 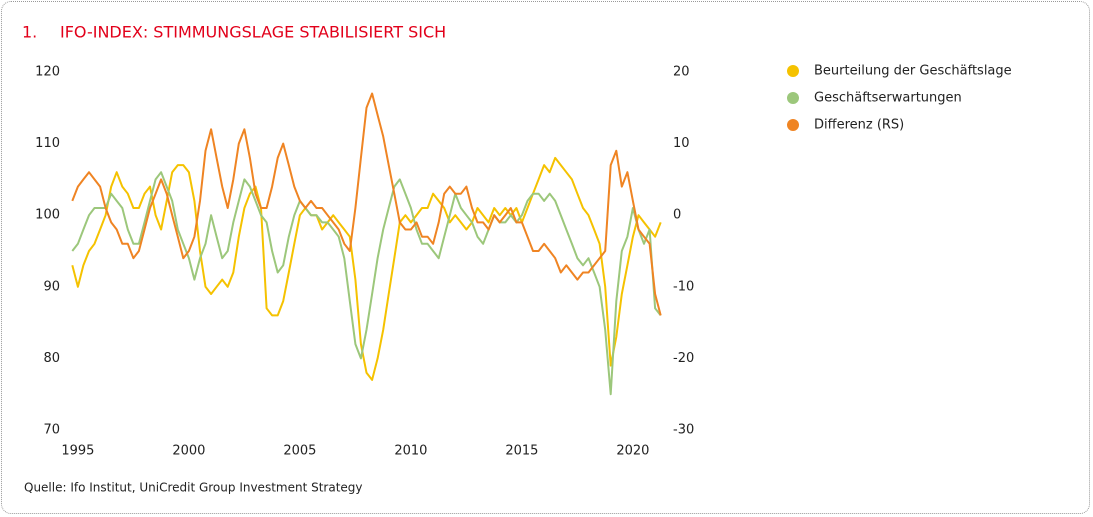 What do you see at coordinates (632, 451) in the screenshot?
I see `x-tick-label: 2020` at bounding box center [632, 451].